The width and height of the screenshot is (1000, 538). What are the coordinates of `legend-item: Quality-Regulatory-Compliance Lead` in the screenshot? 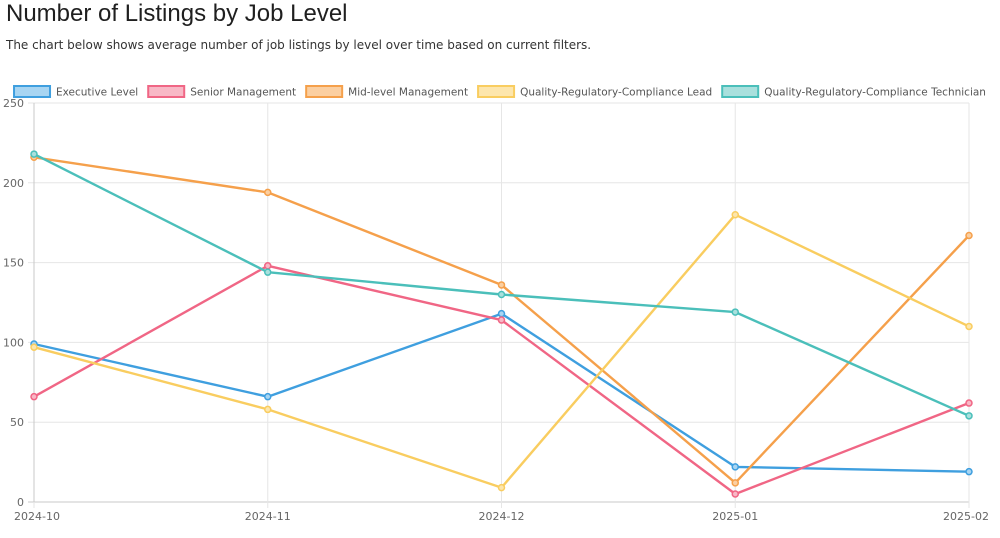 It's located at (594, 92).